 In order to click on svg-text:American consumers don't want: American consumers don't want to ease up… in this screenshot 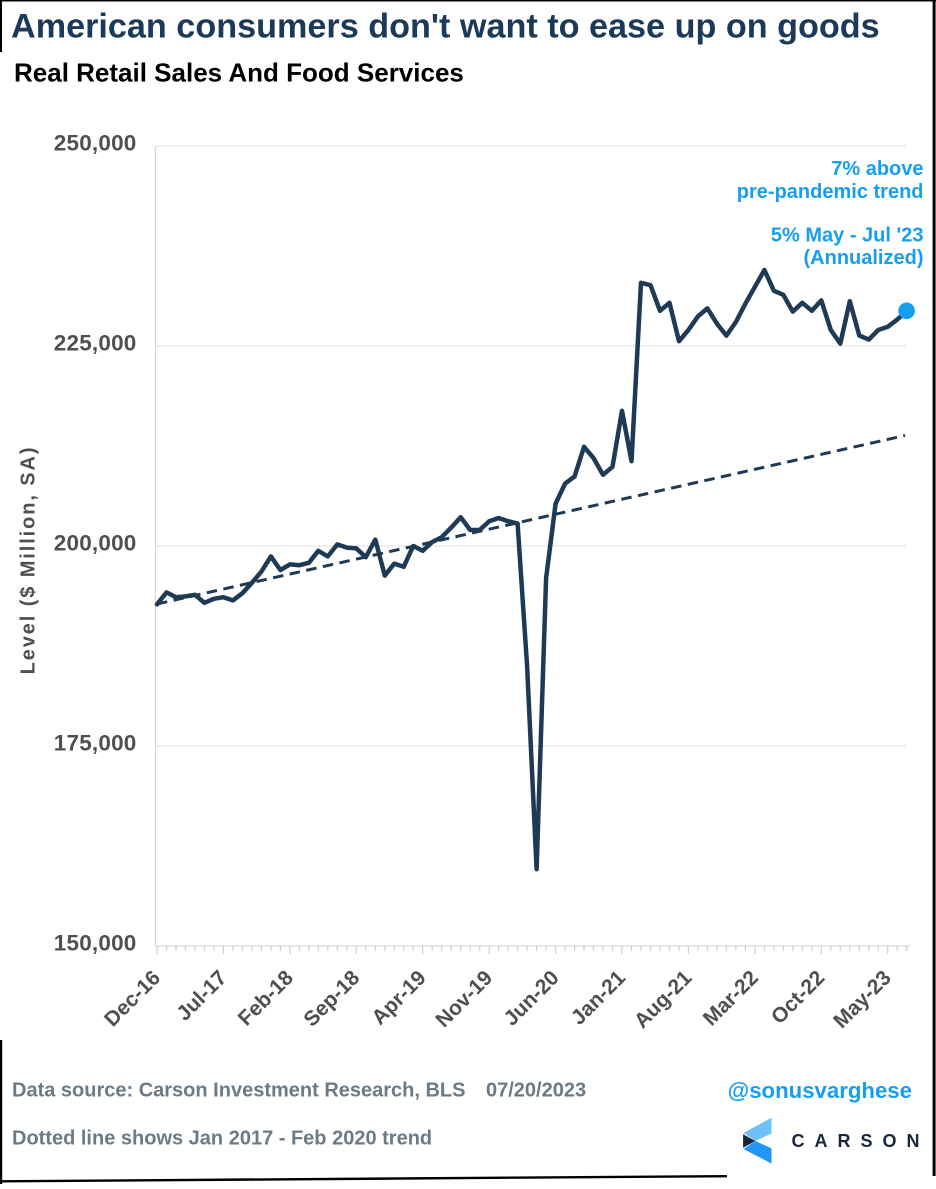, I will do `click(445, 27)`.